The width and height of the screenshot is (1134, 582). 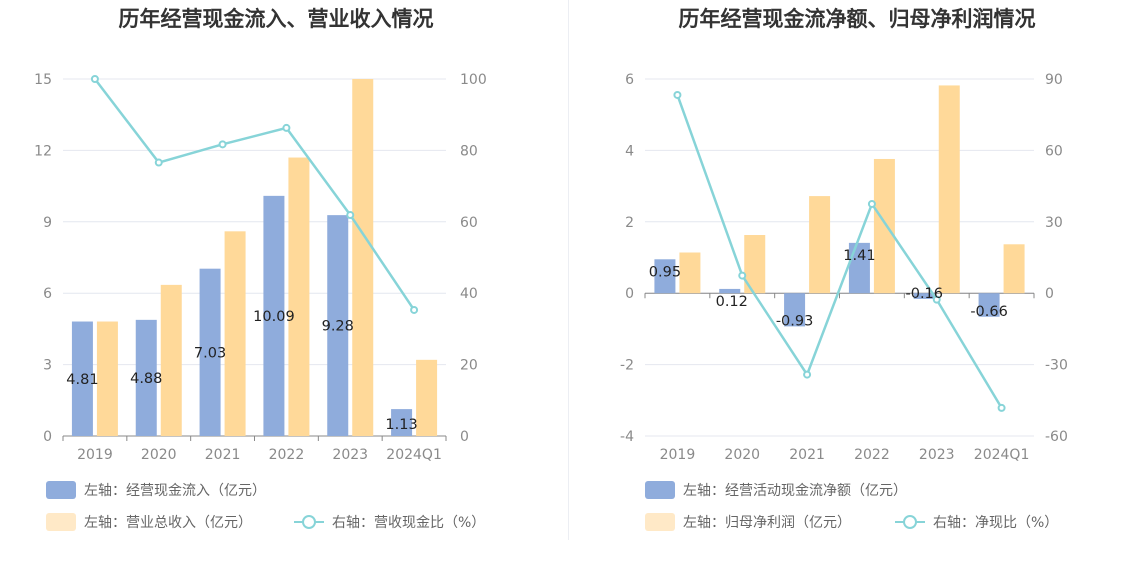 I want to click on data-label-2021: -0.93, so click(x=795, y=321).